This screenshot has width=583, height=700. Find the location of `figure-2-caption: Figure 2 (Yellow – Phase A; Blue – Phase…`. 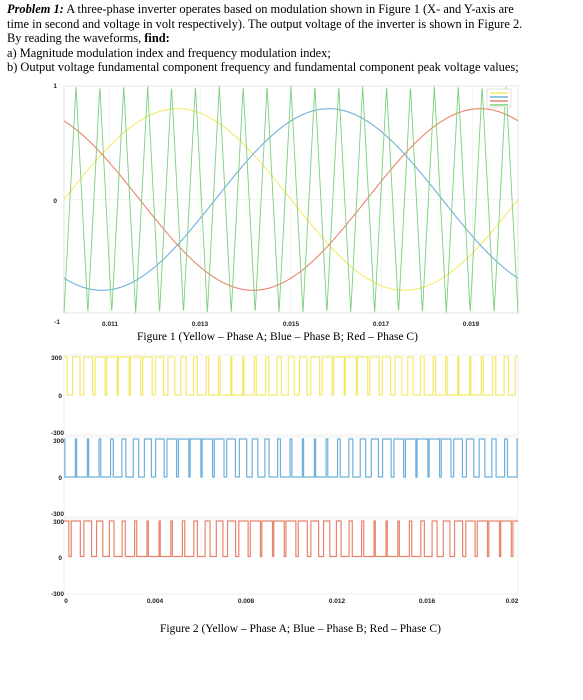

figure-2-caption: Figure 2 (Yellow – Phase A; Blue – Phase… is located at coordinates (300, 629).